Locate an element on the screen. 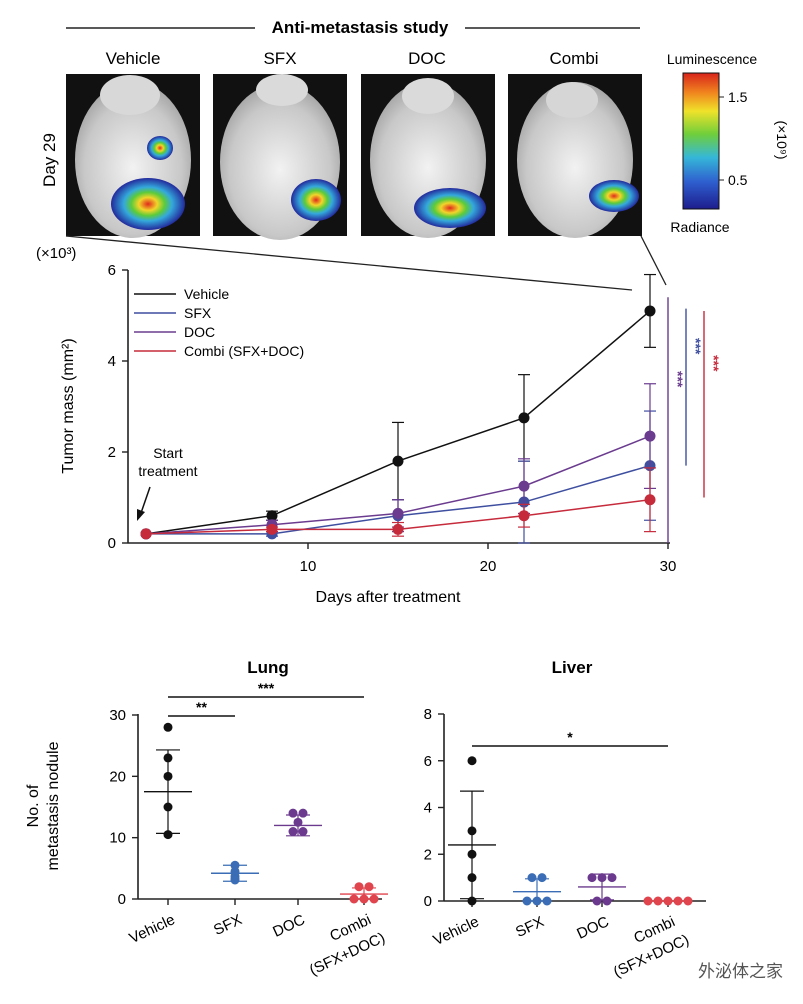 The image size is (803, 1004). liver-y-tick-label: 2 is located at coordinates (428, 854).